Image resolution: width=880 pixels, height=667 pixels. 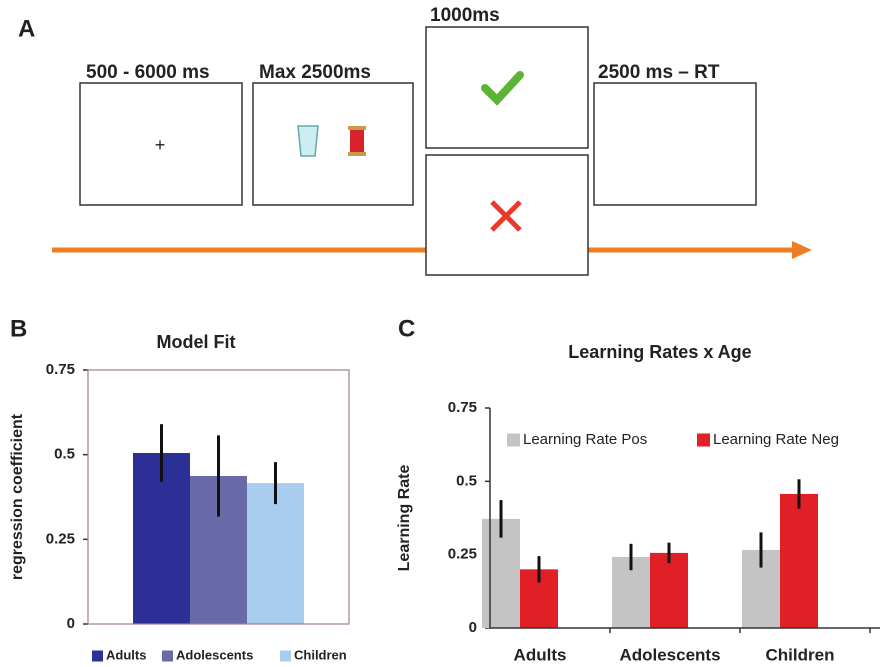 I want to click on legend-label: Learning Rate Pos, so click(x=585, y=439).